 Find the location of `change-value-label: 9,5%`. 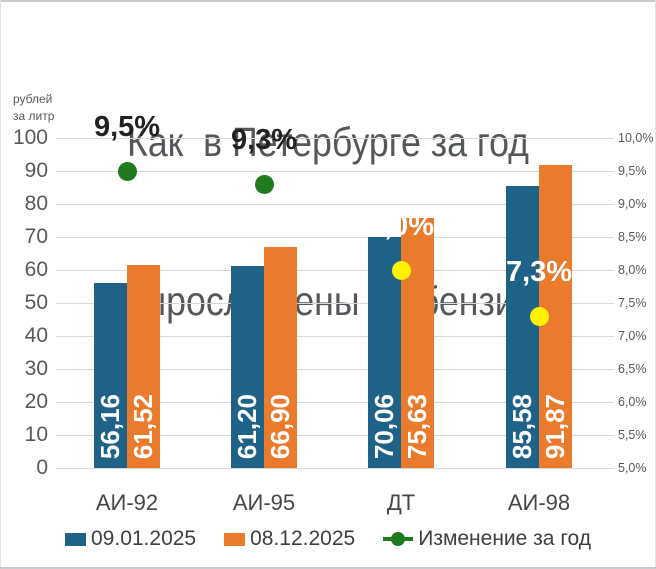

change-value-label: 9,5% is located at coordinates (127, 127).